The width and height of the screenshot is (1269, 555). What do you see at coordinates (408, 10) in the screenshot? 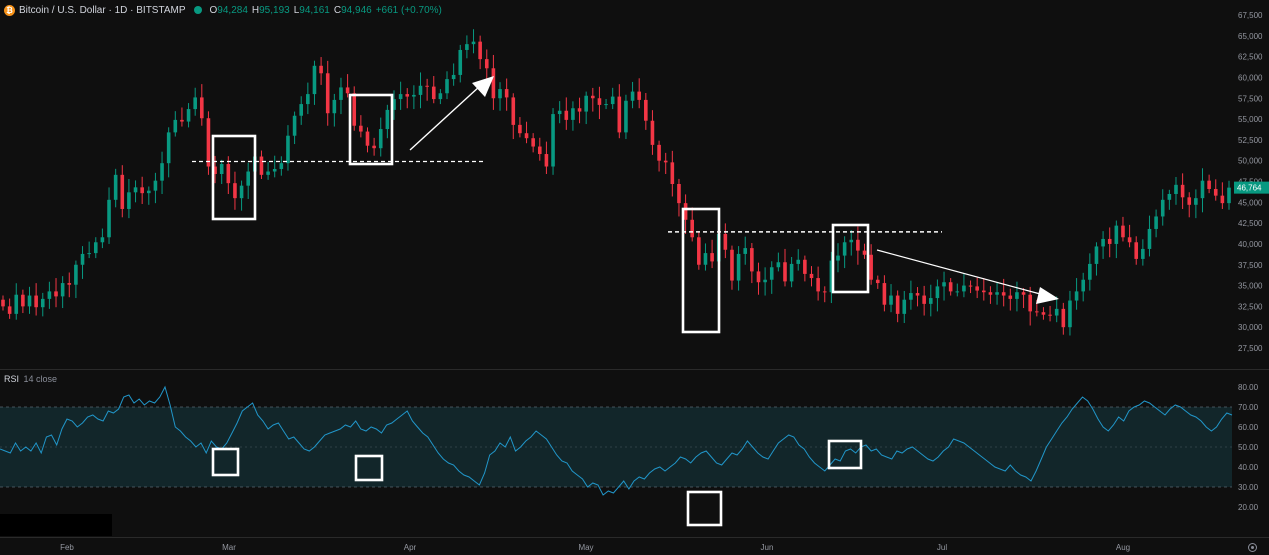
I see `change-value: +661 (+0.70%)` at bounding box center [408, 10].